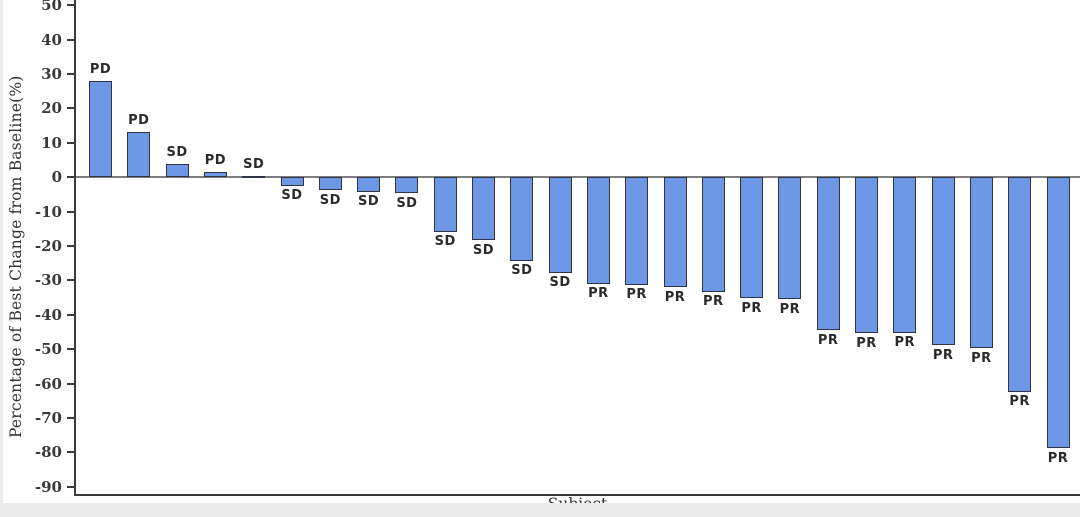 Image resolution: width=1080 pixels, height=517 pixels. Describe the element at coordinates (48, 246) in the screenshot. I see `y-tick-label: -20` at that location.